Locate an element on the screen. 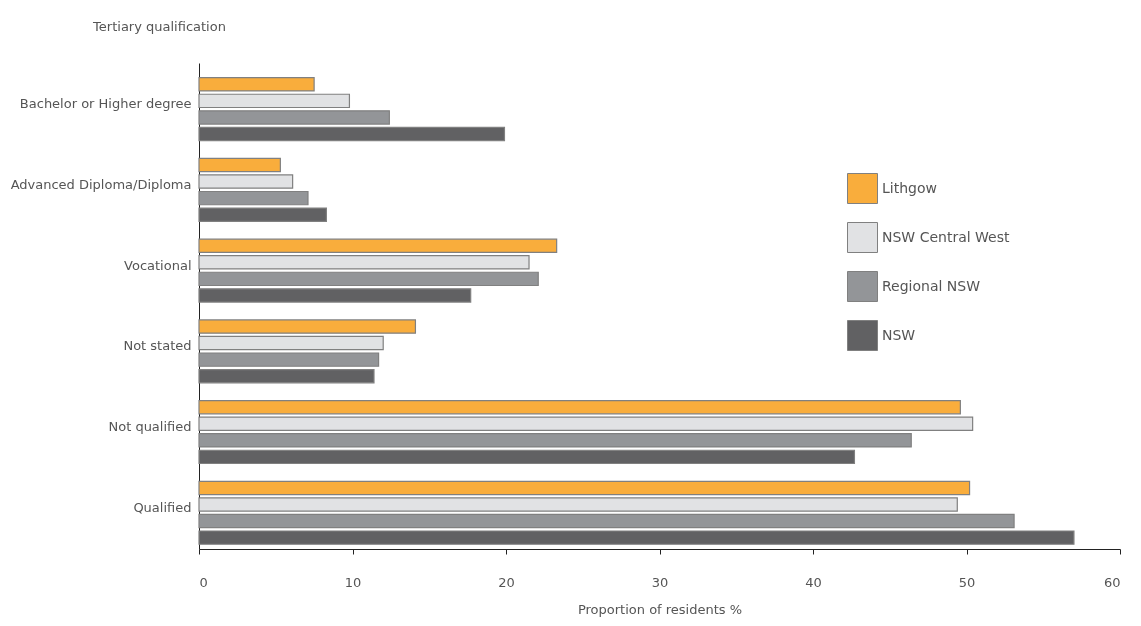 Image resolution: width=1141 pixels, height=626 pixels. x-tick-label: 30 is located at coordinates (660, 582).